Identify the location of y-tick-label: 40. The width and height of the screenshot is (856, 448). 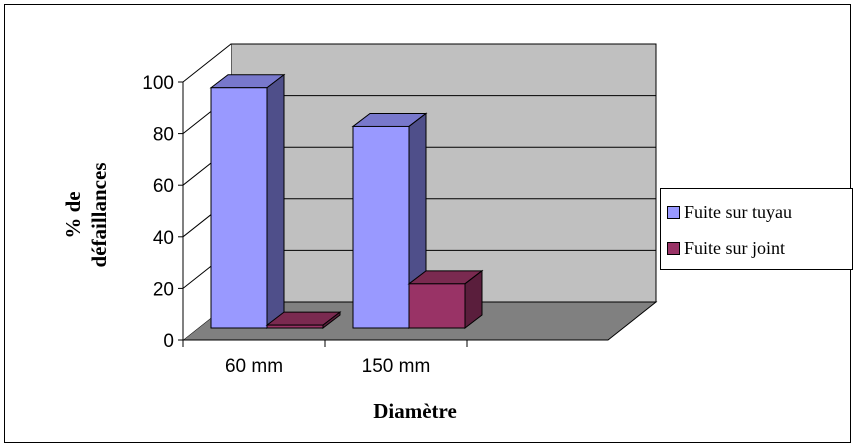
(163, 238).